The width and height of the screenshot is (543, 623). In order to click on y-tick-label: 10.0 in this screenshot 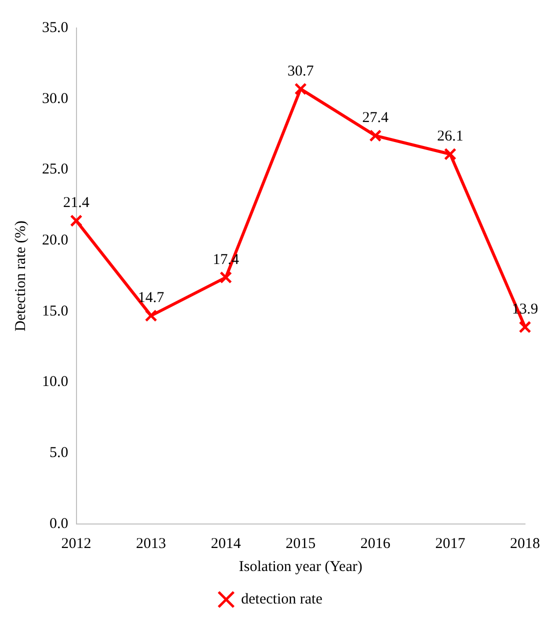, I will do `click(55, 382)`.